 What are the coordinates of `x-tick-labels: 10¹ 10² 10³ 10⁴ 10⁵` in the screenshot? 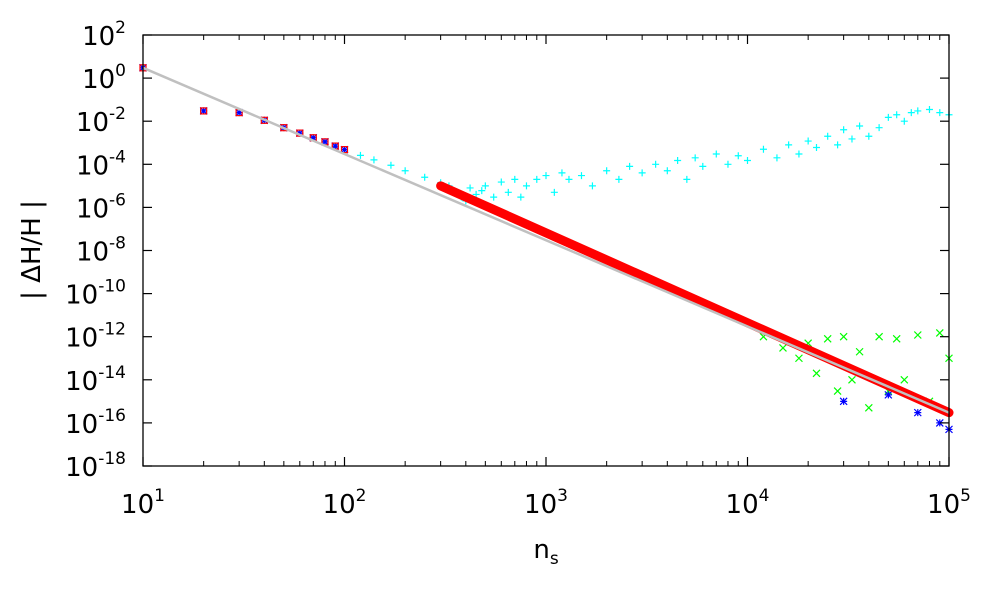 It's located at (546, 503).